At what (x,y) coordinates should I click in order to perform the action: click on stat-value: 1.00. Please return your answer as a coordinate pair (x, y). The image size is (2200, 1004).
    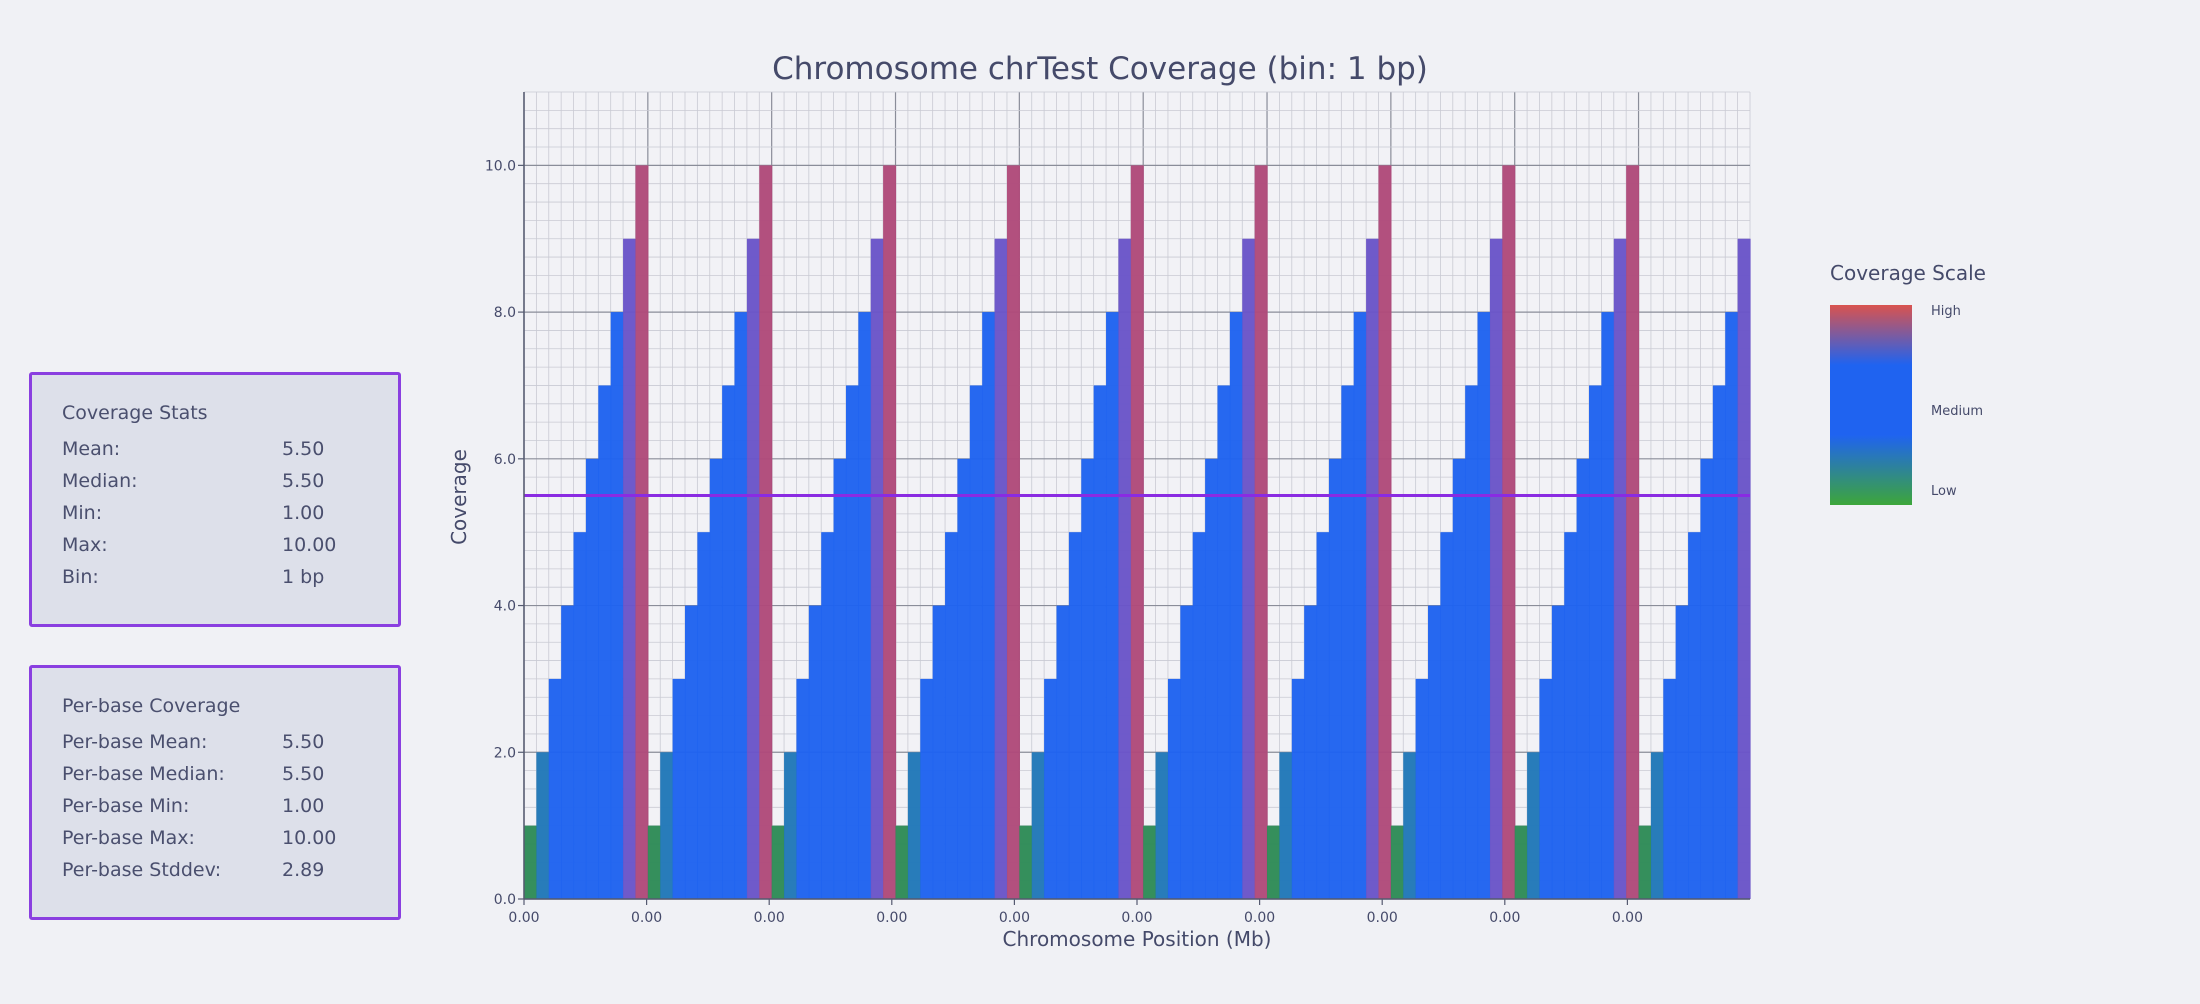
    Looking at the image, I should click on (303, 513).